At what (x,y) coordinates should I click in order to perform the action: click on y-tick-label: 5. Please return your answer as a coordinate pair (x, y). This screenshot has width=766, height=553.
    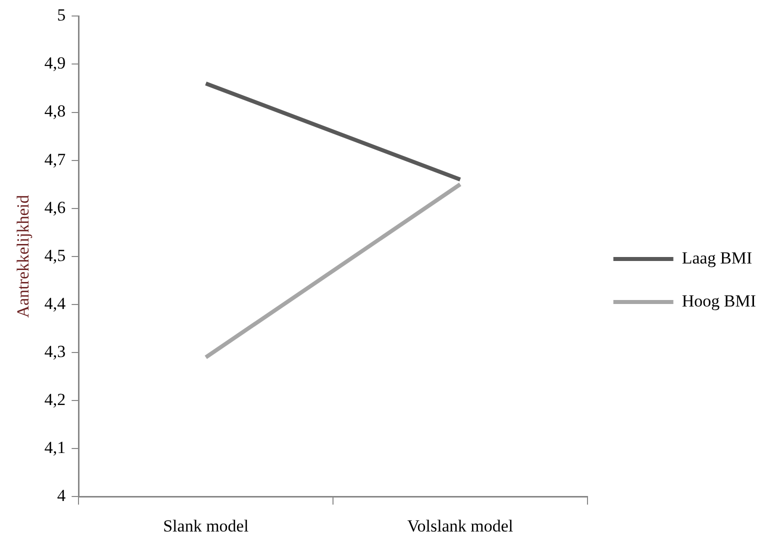
    Looking at the image, I should click on (61, 15).